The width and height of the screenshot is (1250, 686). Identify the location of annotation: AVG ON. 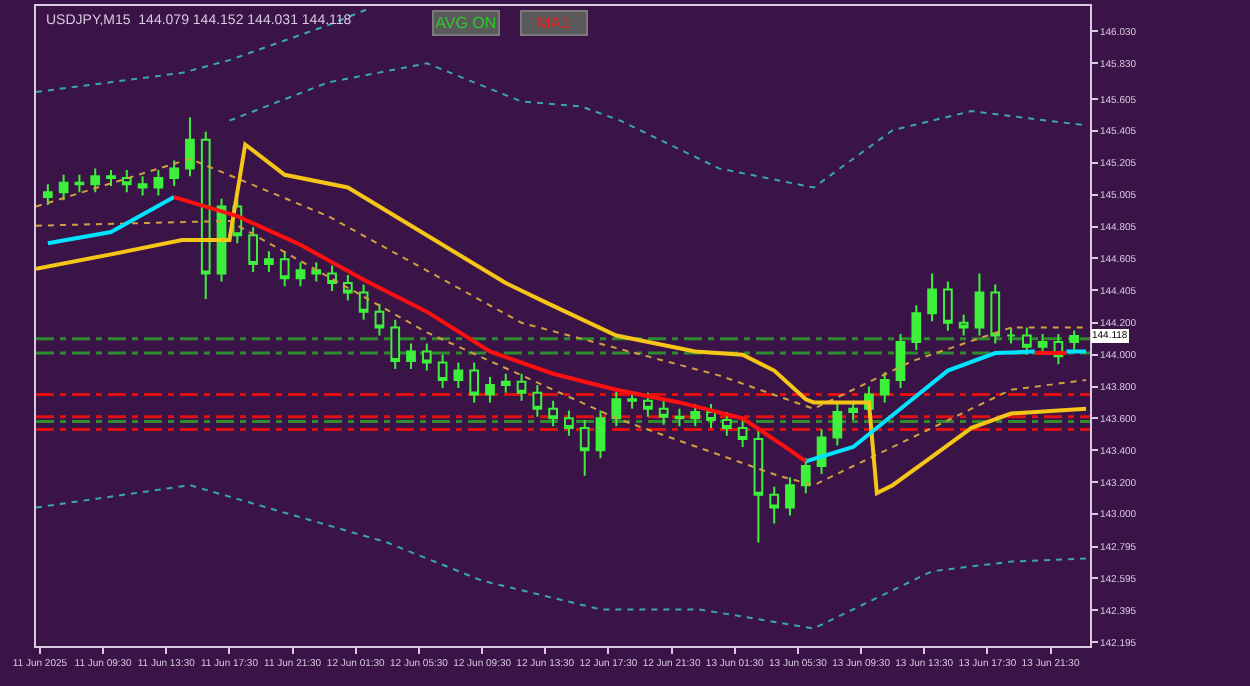
(466, 23).